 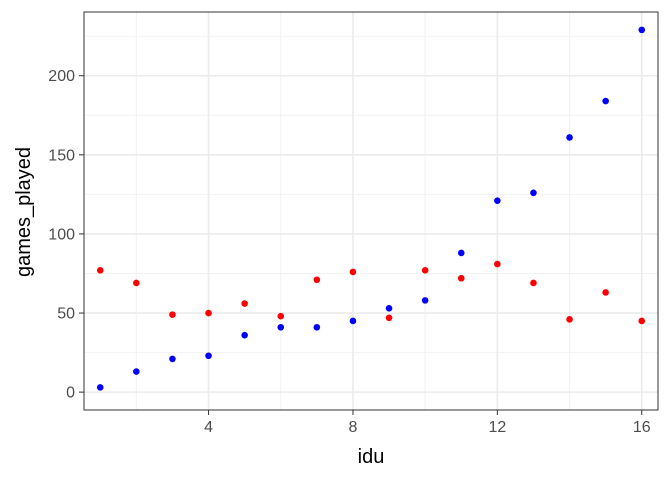 What do you see at coordinates (66, 314) in the screenshot?
I see `y-tick-label: 50` at bounding box center [66, 314].